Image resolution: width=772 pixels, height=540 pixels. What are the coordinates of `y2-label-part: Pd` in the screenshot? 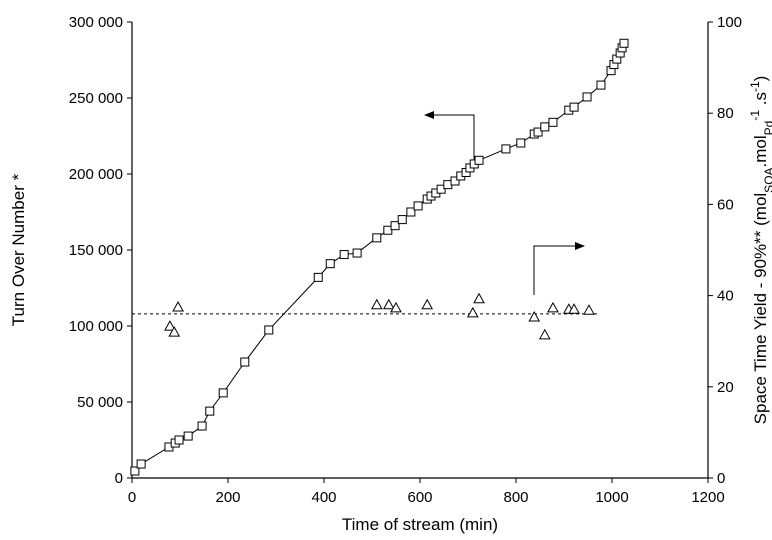 It's located at (767, 128).